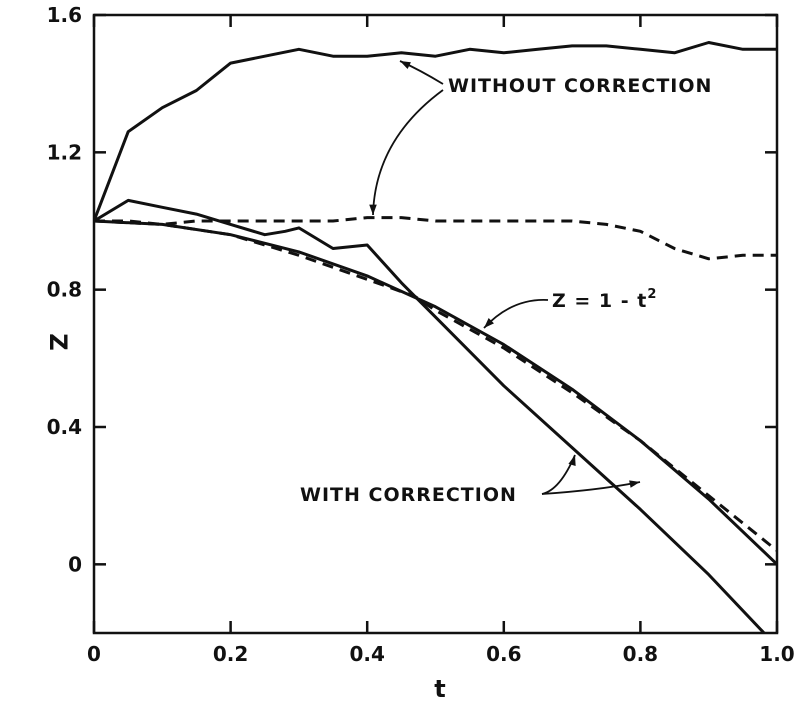 The height and width of the screenshot is (706, 796). What do you see at coordinates (75, 564) in the screenshot?
I see `y-tick-label: 0` at bounding box center [75, 564].